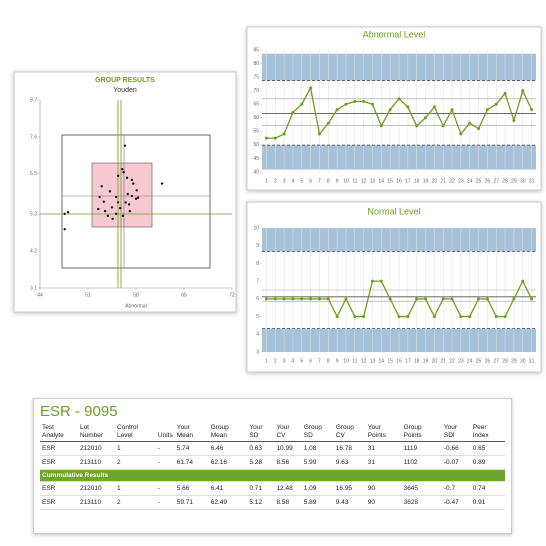 Image resolution: width=546 pixels, height=546 pixels. What do you see at coordinates (266, 181) in the screenshot?
I see `x-tick-label: 1` at bounding box center [266, 181].